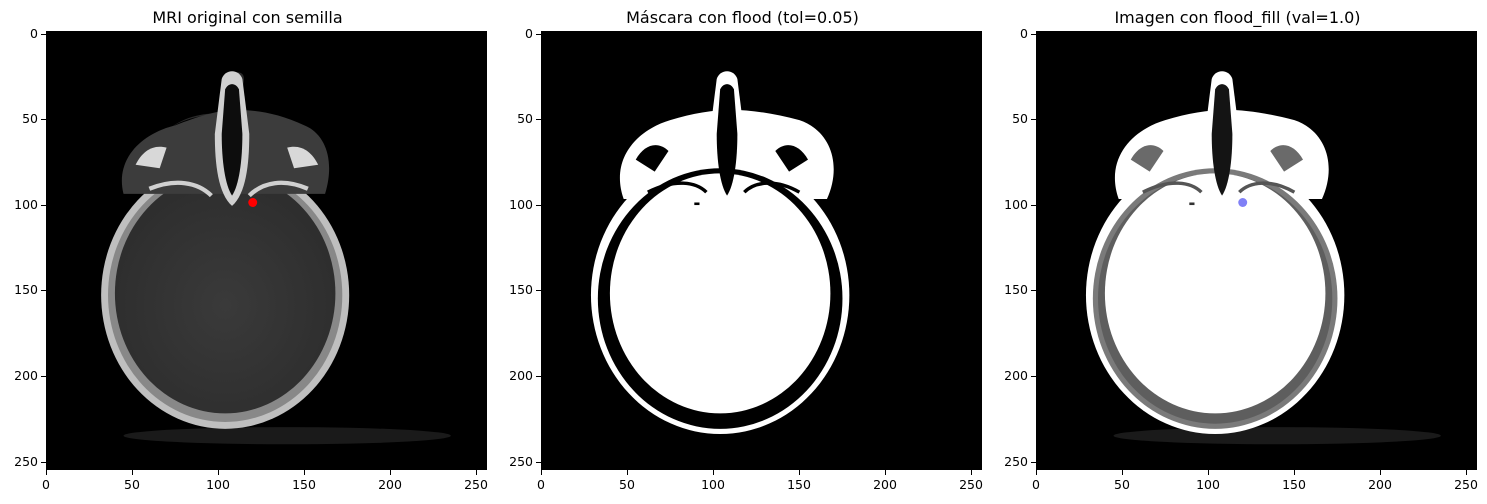 Image resolution: width=1487 pixels, height=504 pixels. What do you see at coordinates (720, 252) in the screenshot?
I see `flood-mask-image` at bounding box center [720, 252].